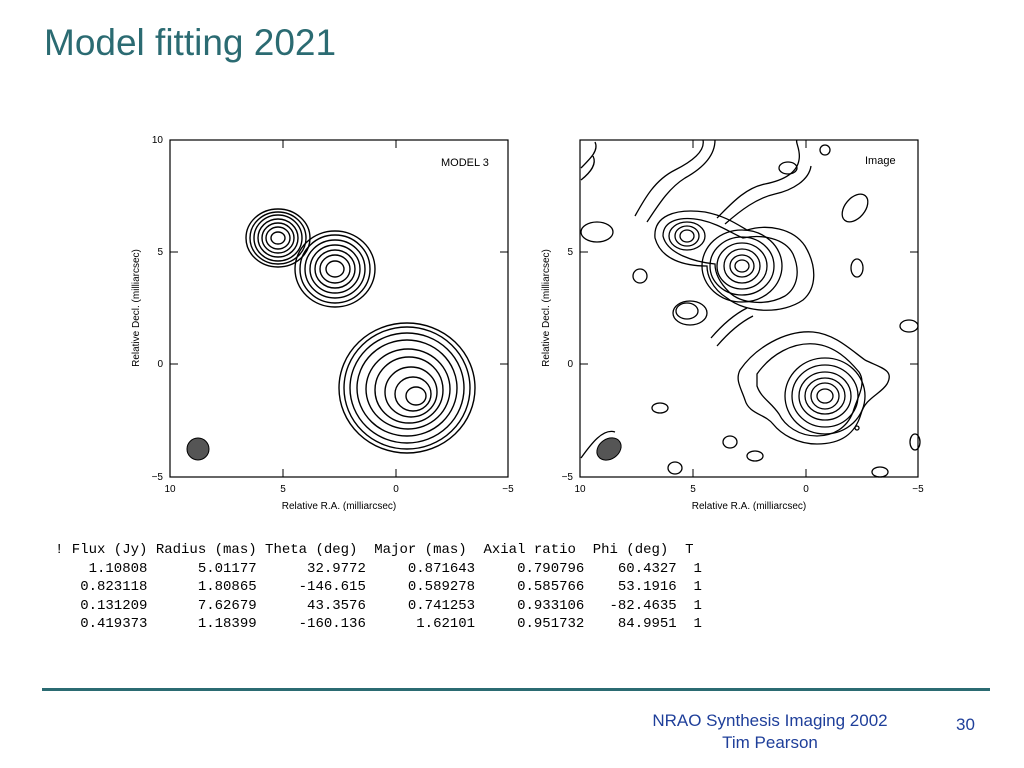 The width and height of the screenshot is (1024, 768). I want to click on table-cell: 32.9772, so click(311, 568).